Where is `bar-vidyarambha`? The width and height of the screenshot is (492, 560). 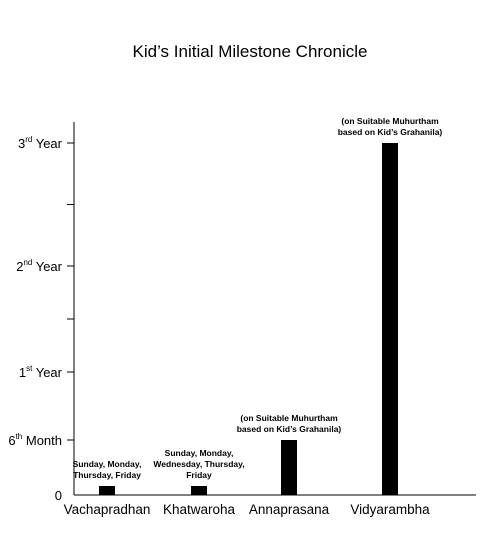
bar-vidyarambha is located at coordinates (390, 319).